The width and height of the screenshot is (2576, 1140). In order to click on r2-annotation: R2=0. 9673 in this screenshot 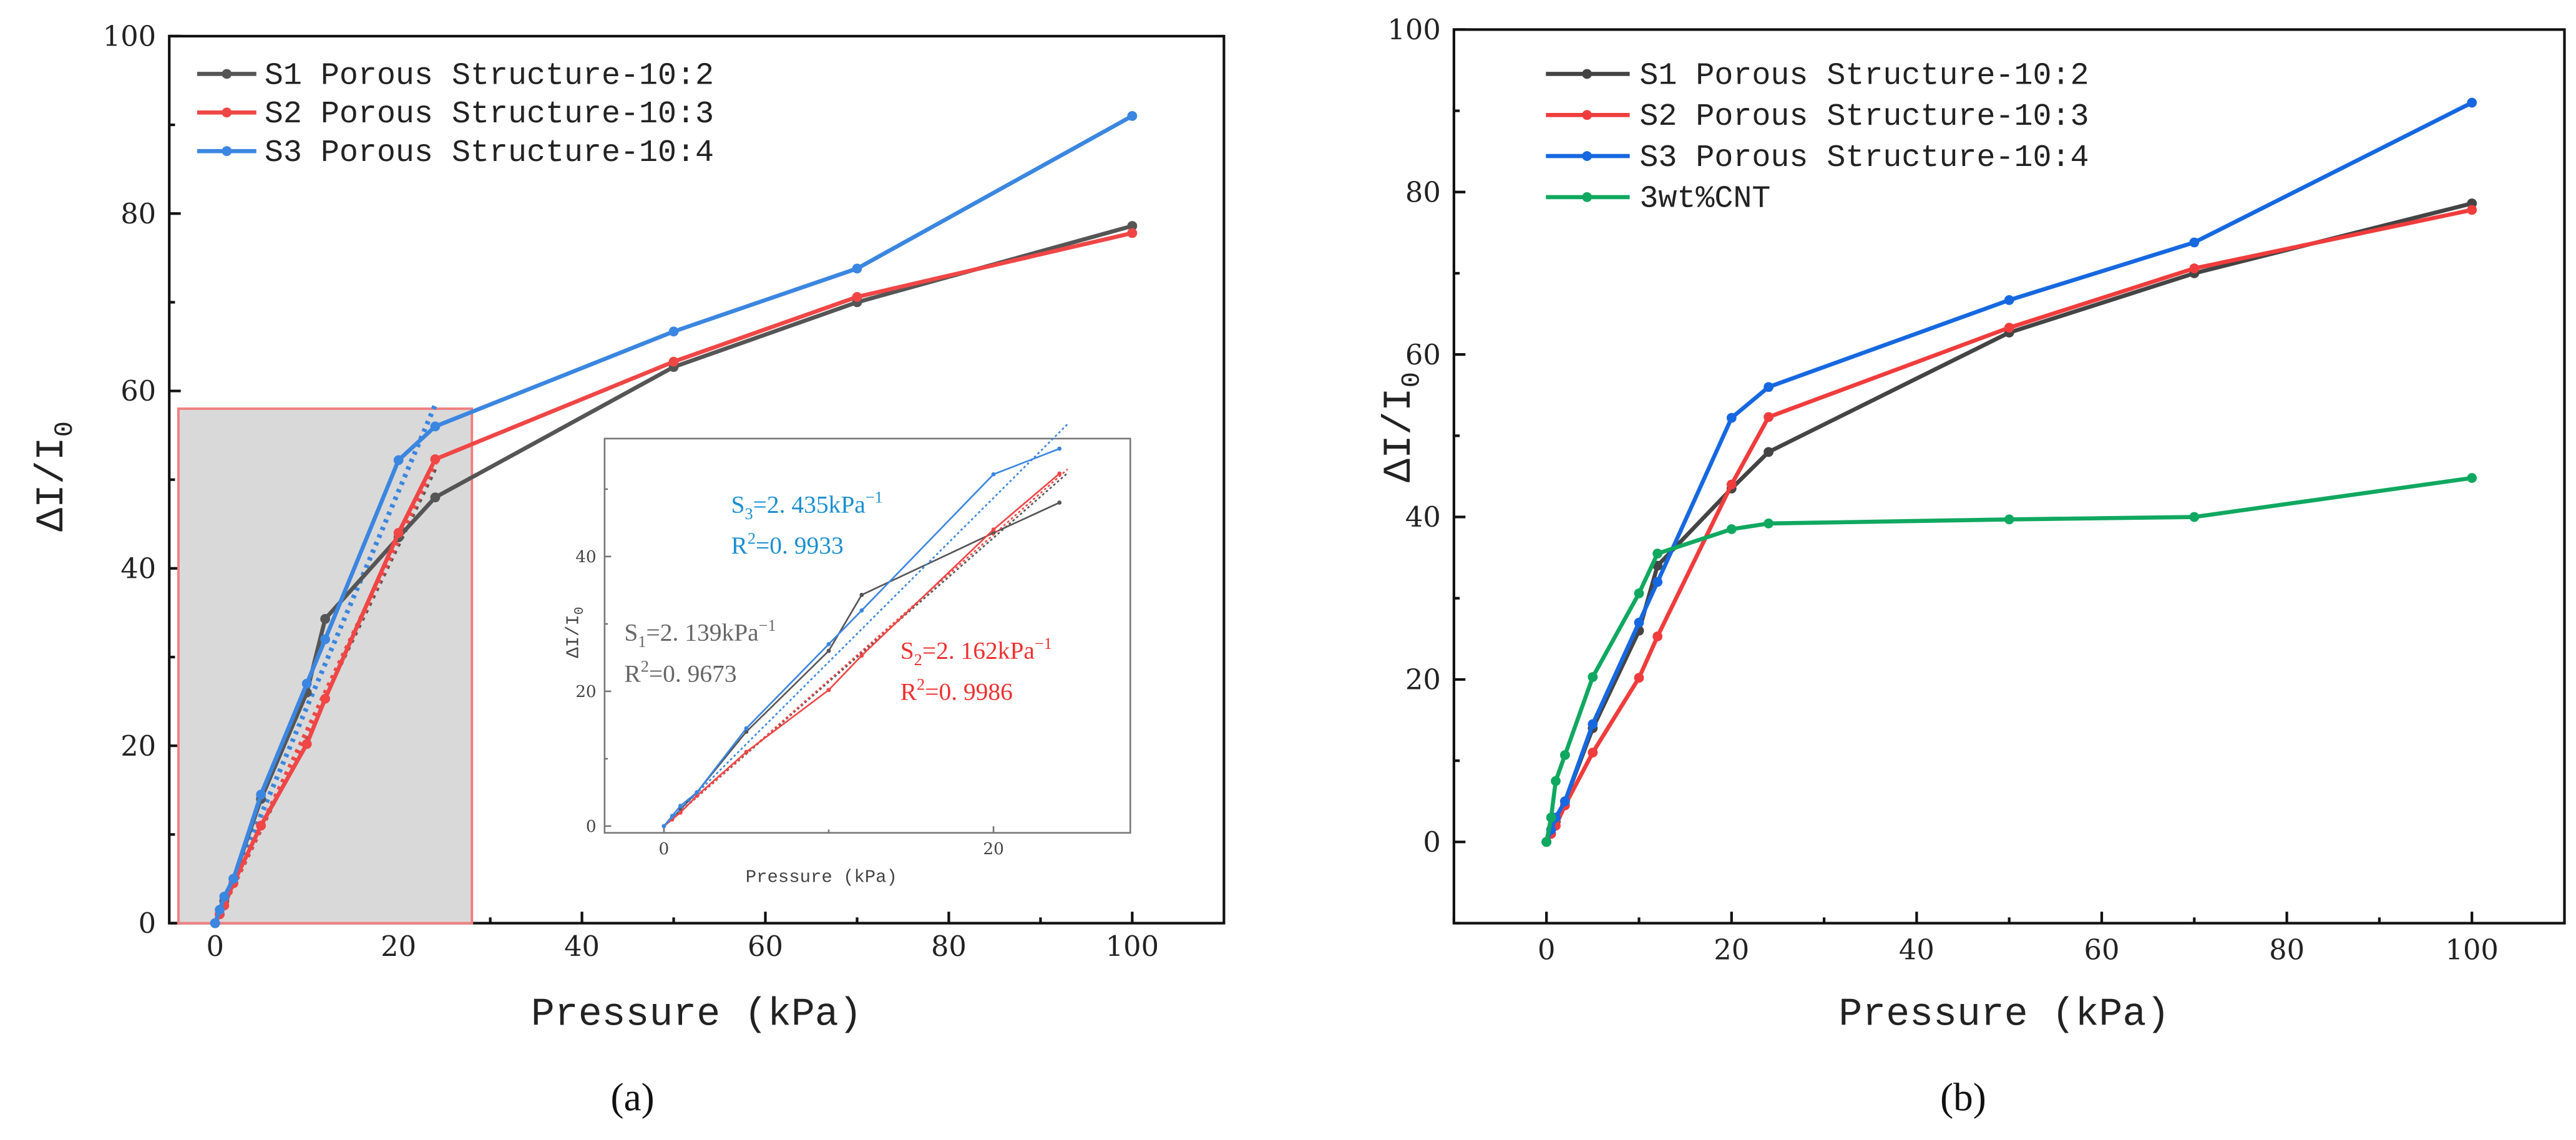, I will do `click(680, 673)`.